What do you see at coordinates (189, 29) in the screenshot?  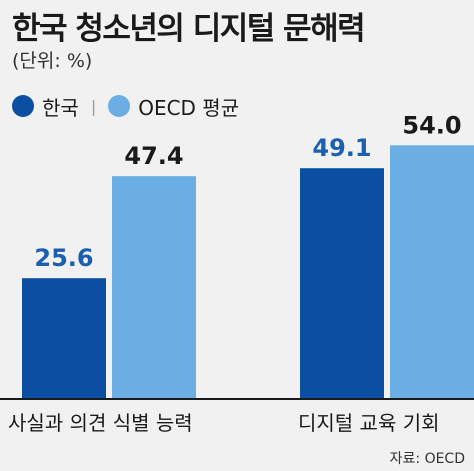 I see `chart-title: 한국 청소년의 디지털 문해력` at bounding box center [189, 29].